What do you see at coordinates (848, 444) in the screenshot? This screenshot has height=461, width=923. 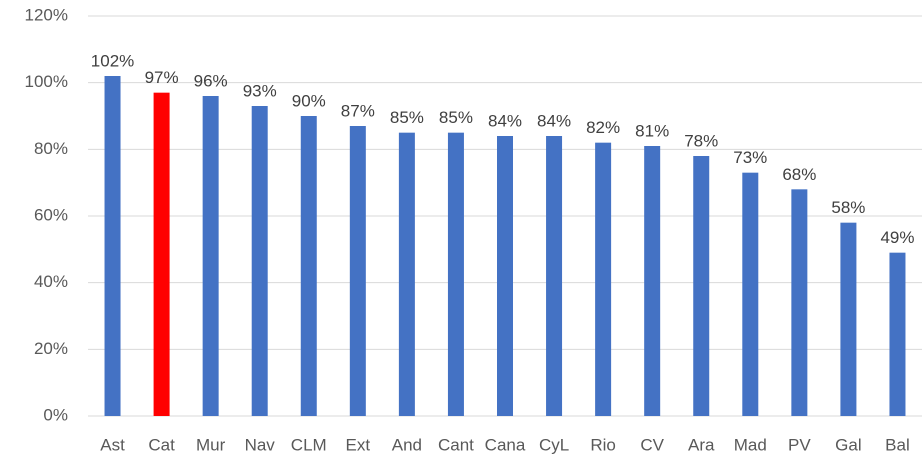 I see `x-tick-label: Gal` at bounding box center [848, 444].